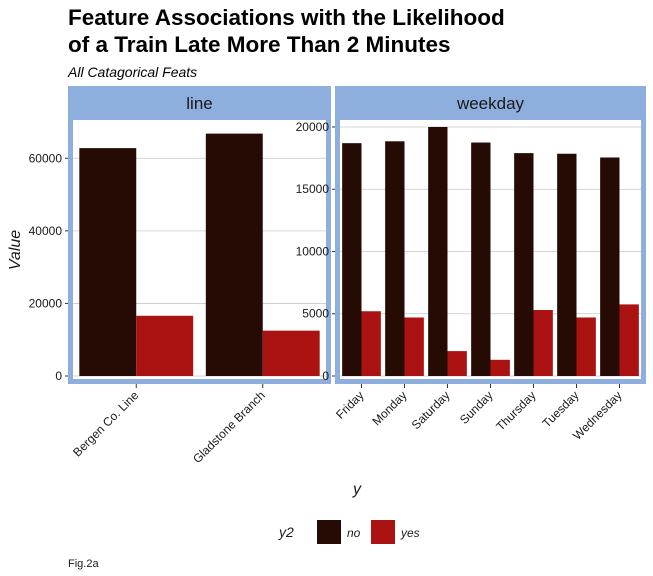 Image resolution: width=653 pixels, height=576 pixels. What do you see at coordinates (46, 231) in the screenshot?
I see `y-tick-label: 40000` at bounding box center [46, 231].